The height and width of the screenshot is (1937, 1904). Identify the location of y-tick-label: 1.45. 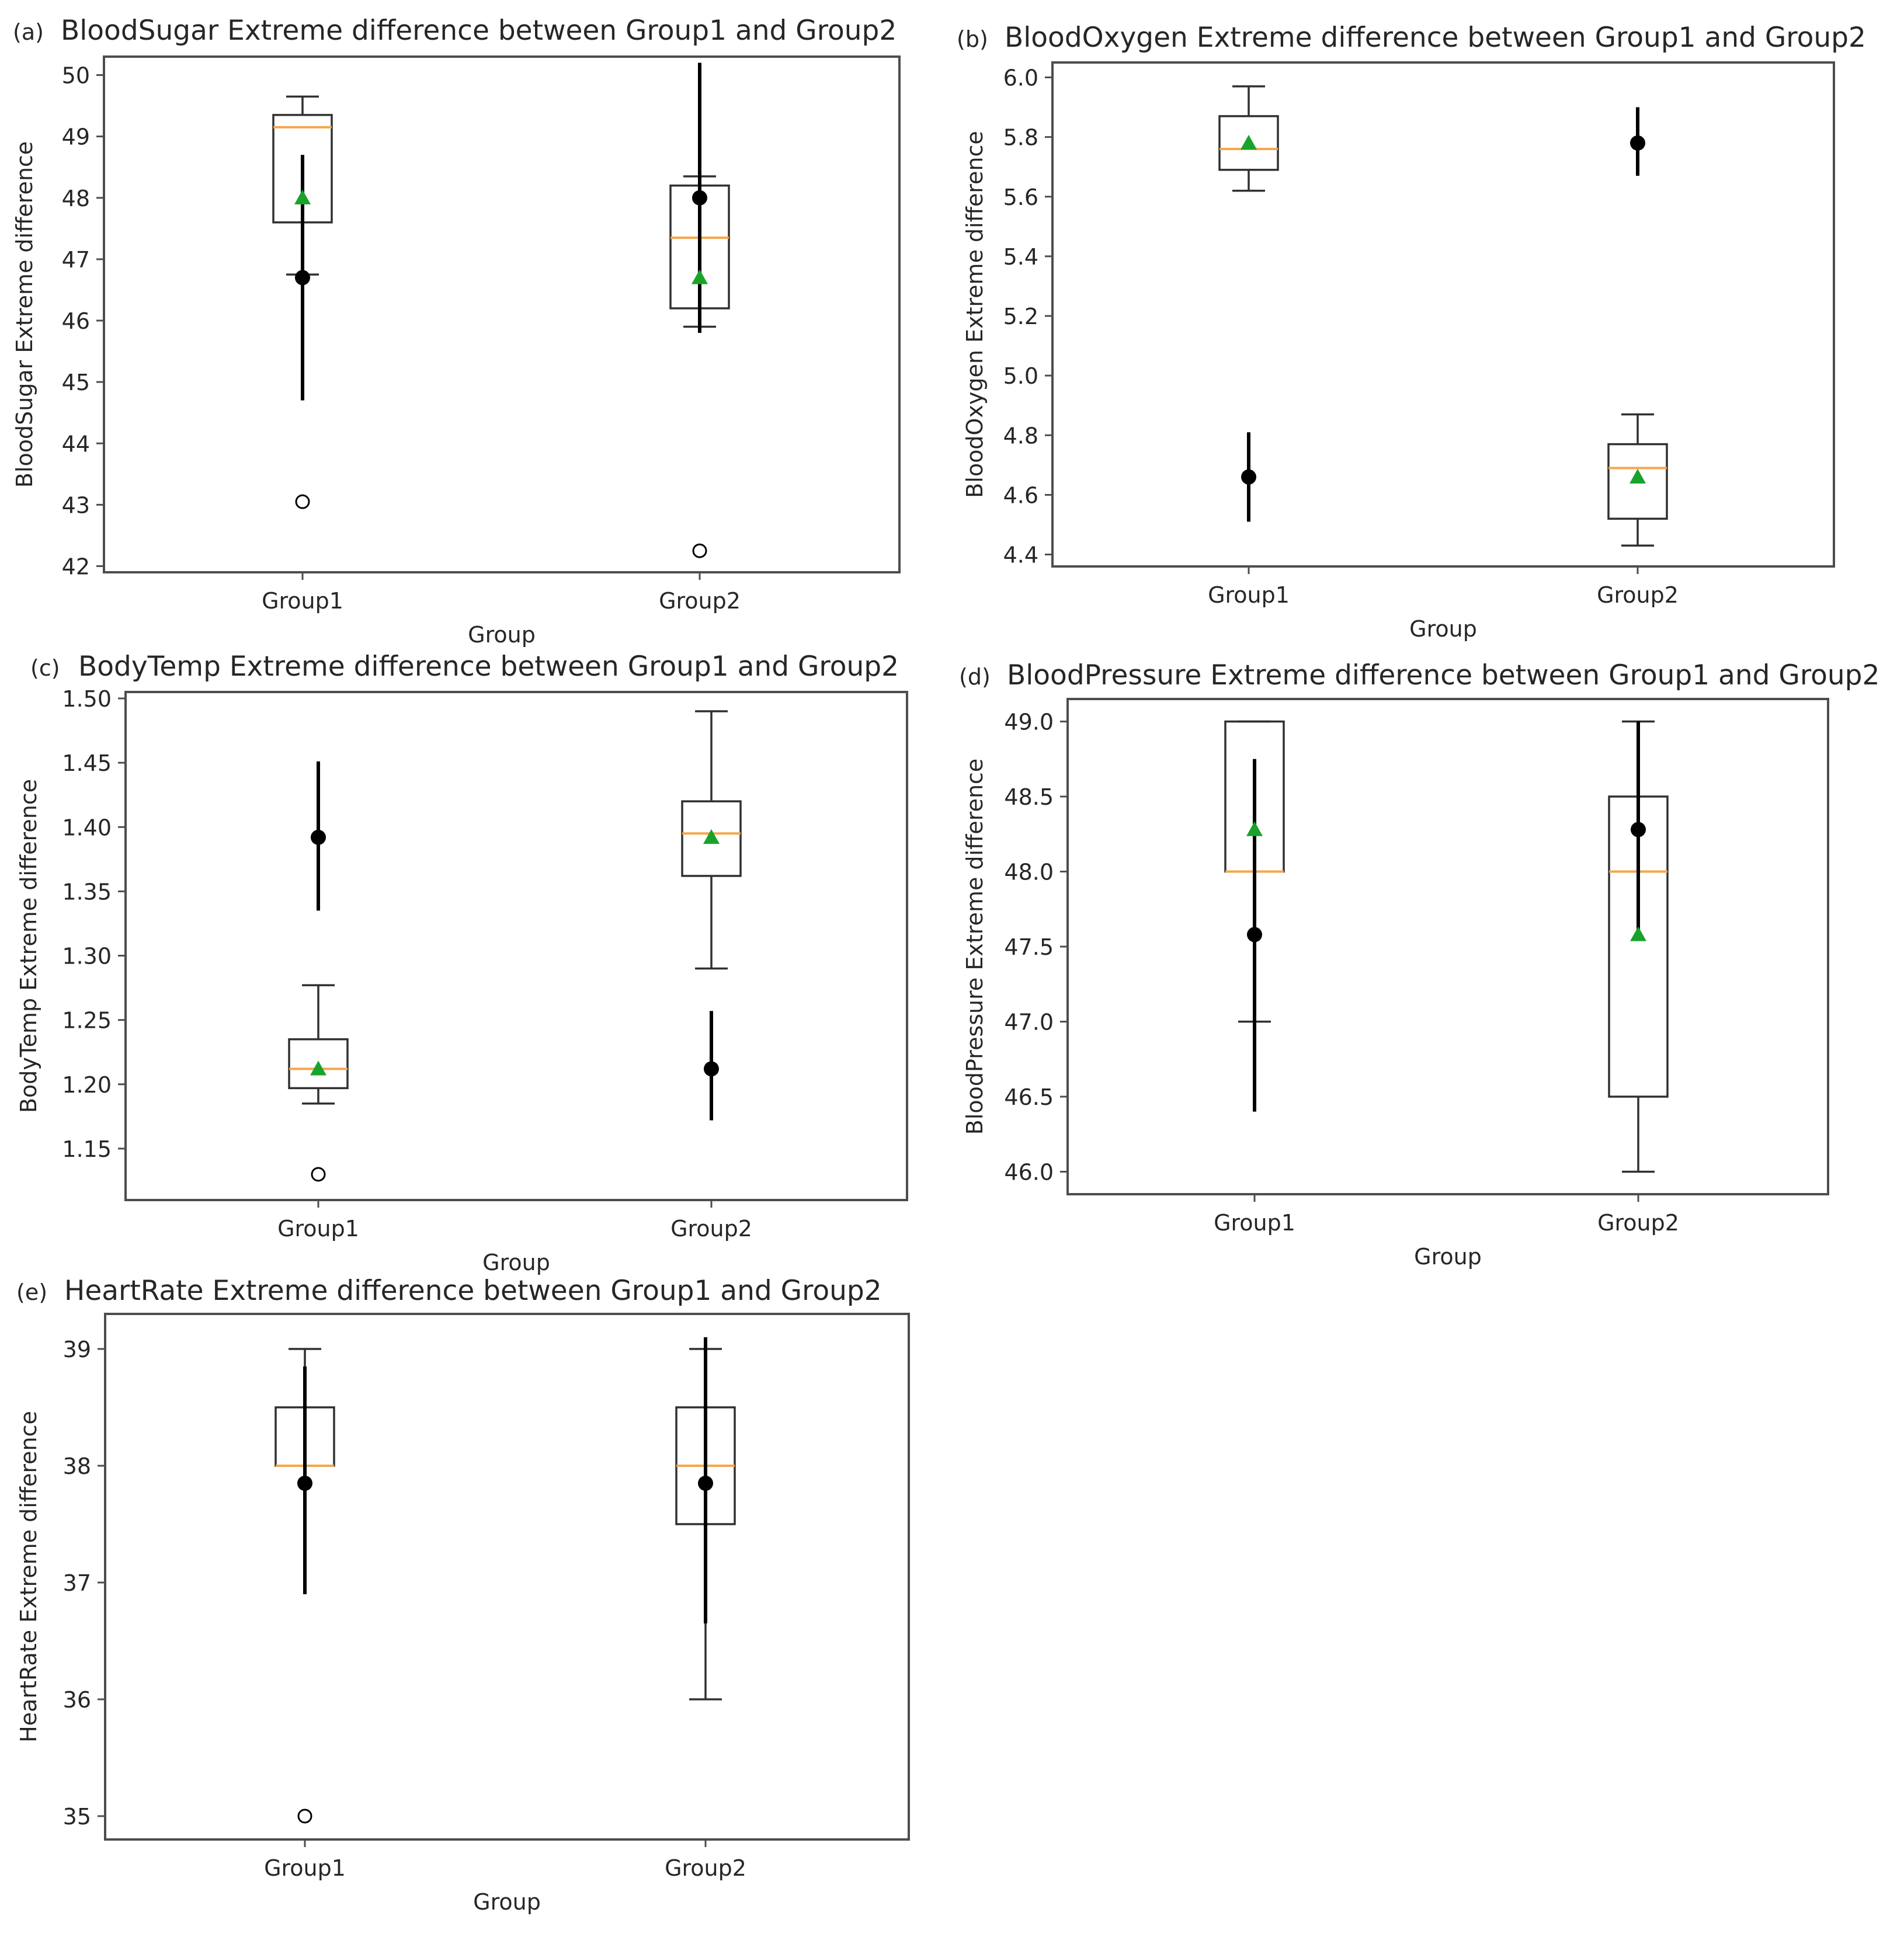
(87, 763).